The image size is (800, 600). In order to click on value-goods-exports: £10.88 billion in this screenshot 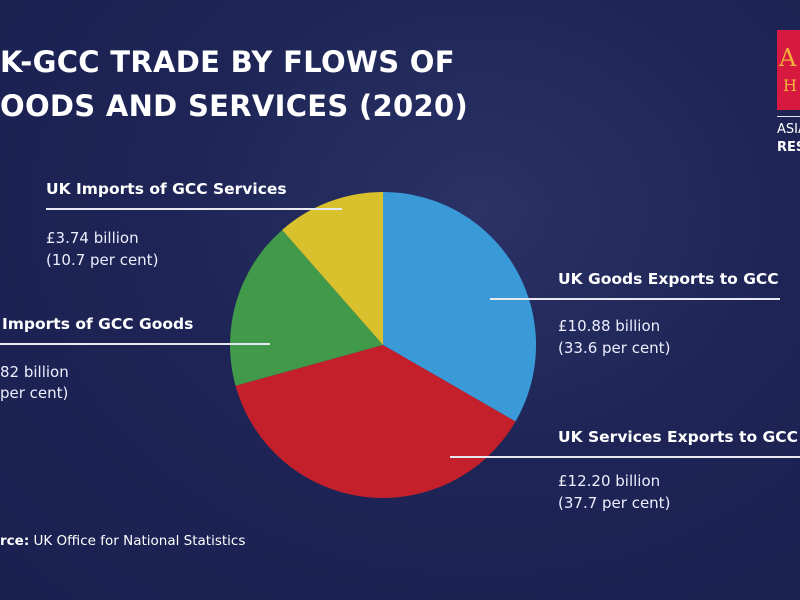, I will do `click(609, 326)`.